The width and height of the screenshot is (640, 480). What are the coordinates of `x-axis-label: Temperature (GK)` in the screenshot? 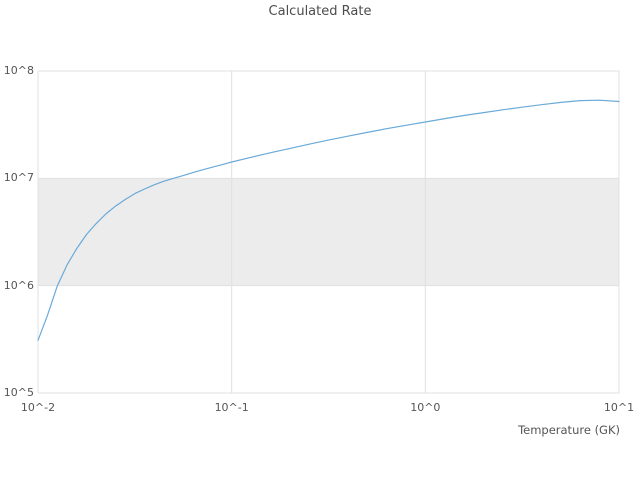 It's located at (569, 430).